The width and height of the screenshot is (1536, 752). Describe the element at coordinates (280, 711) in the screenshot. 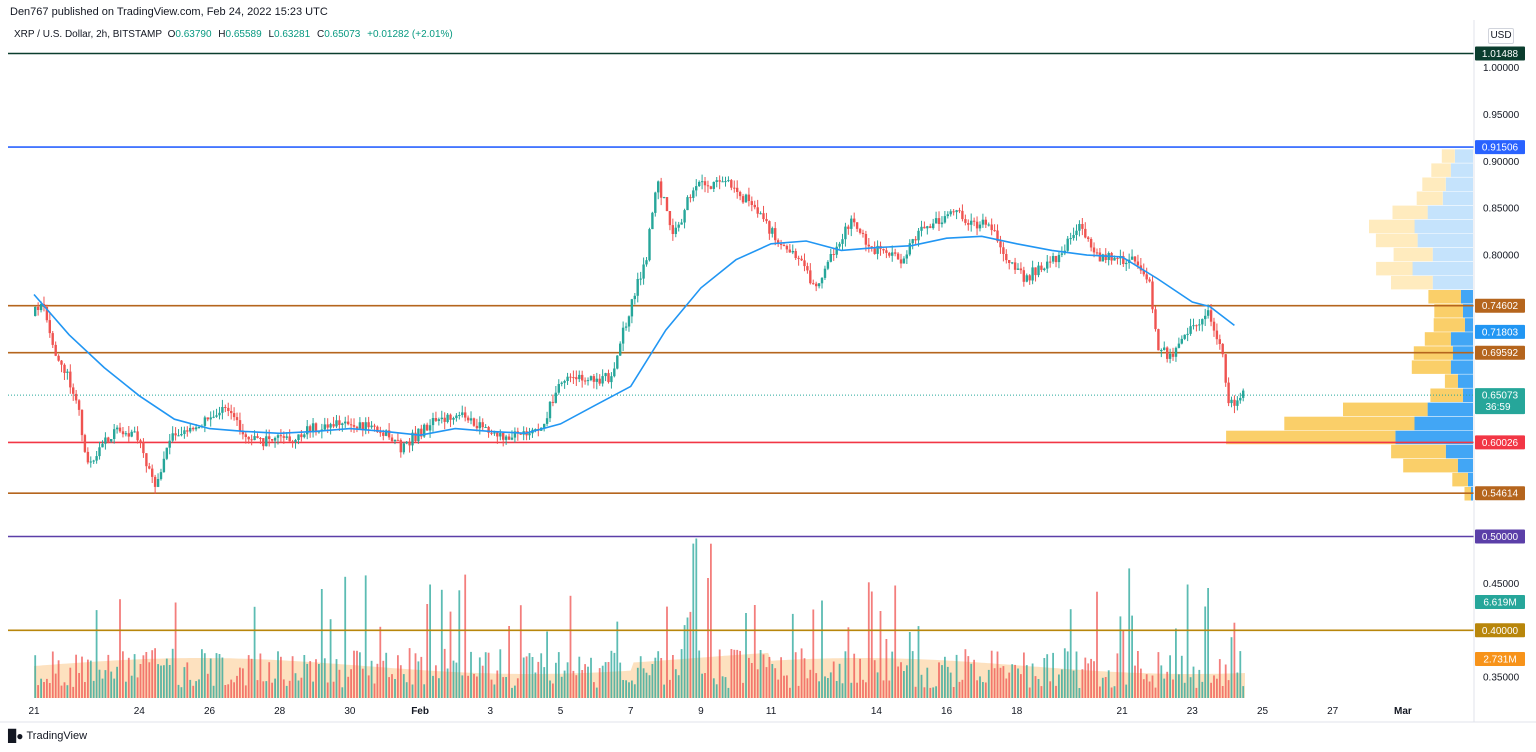

I see `x-tick-label-3: 28` at that location.